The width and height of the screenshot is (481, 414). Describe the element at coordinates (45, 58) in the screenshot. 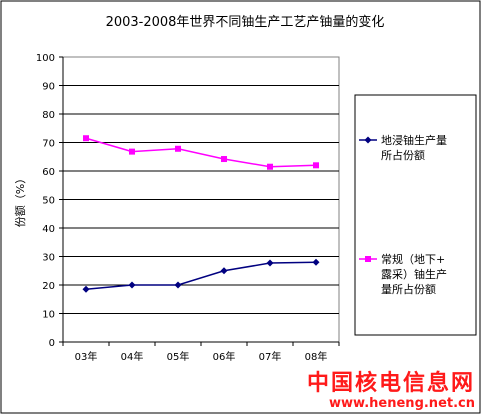

I see `y-tick-label: 100` at that location.